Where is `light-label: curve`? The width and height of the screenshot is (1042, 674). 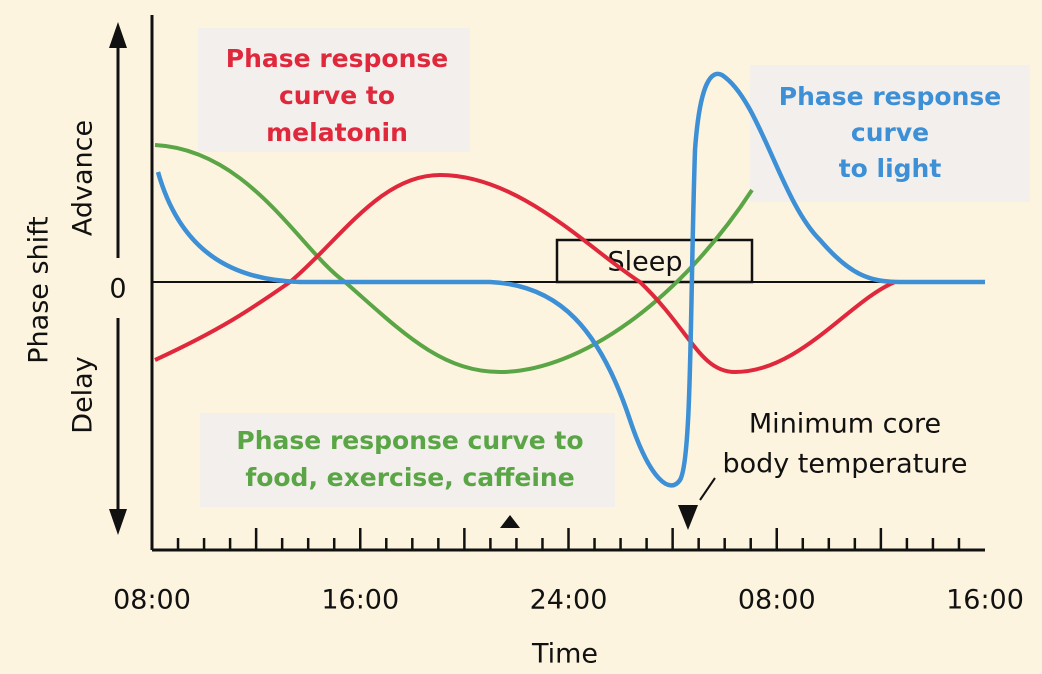
light-label: curve is located at coordinates (890, 132).